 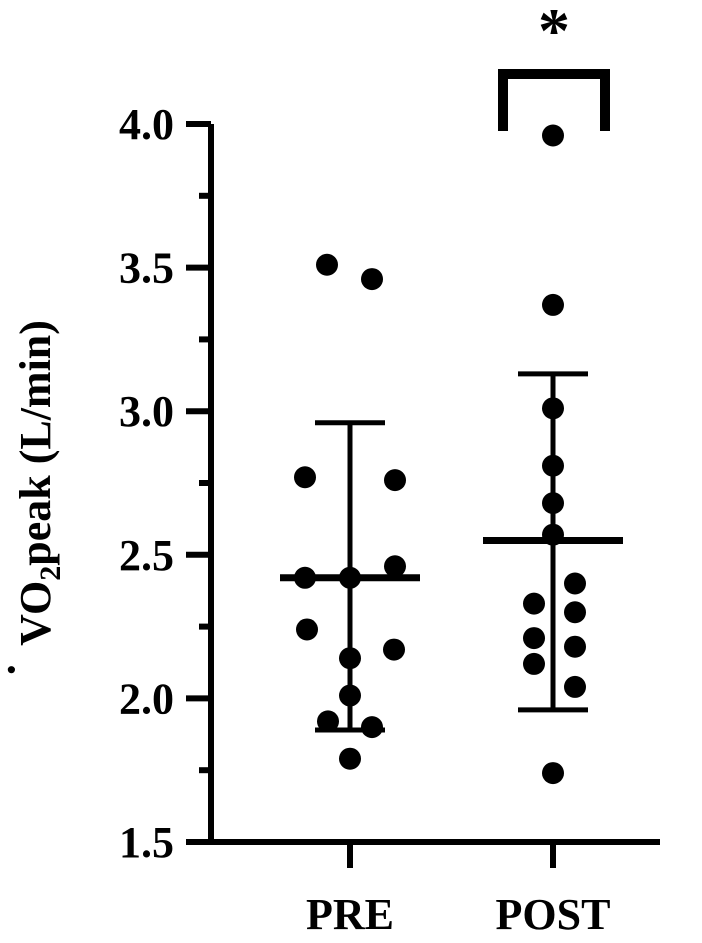 I want to click on bracket-line, so click(x=554, y=100).